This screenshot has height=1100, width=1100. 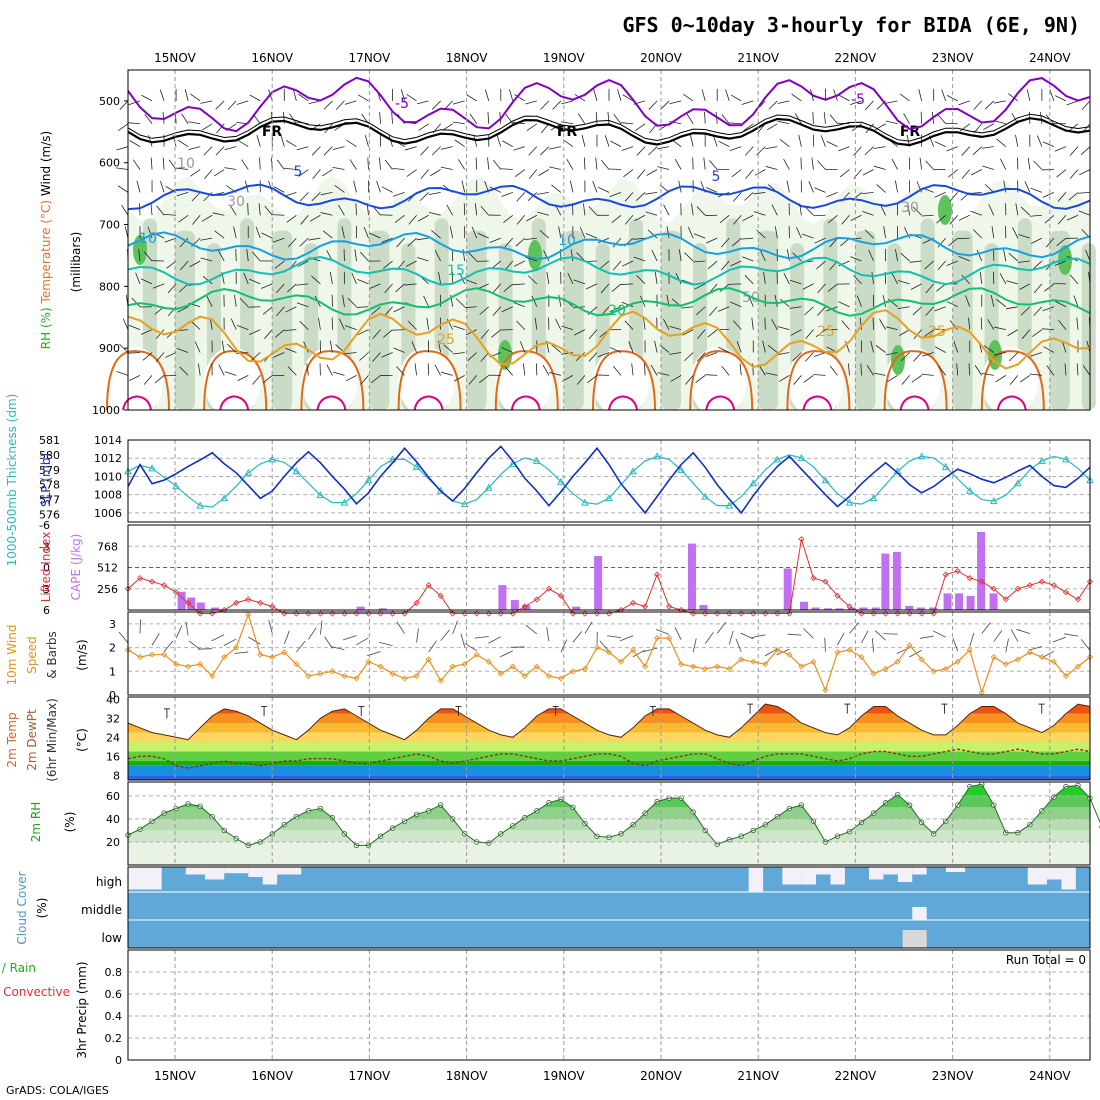 I want to click on wind-tick: 1, so click(x=112, y=671).